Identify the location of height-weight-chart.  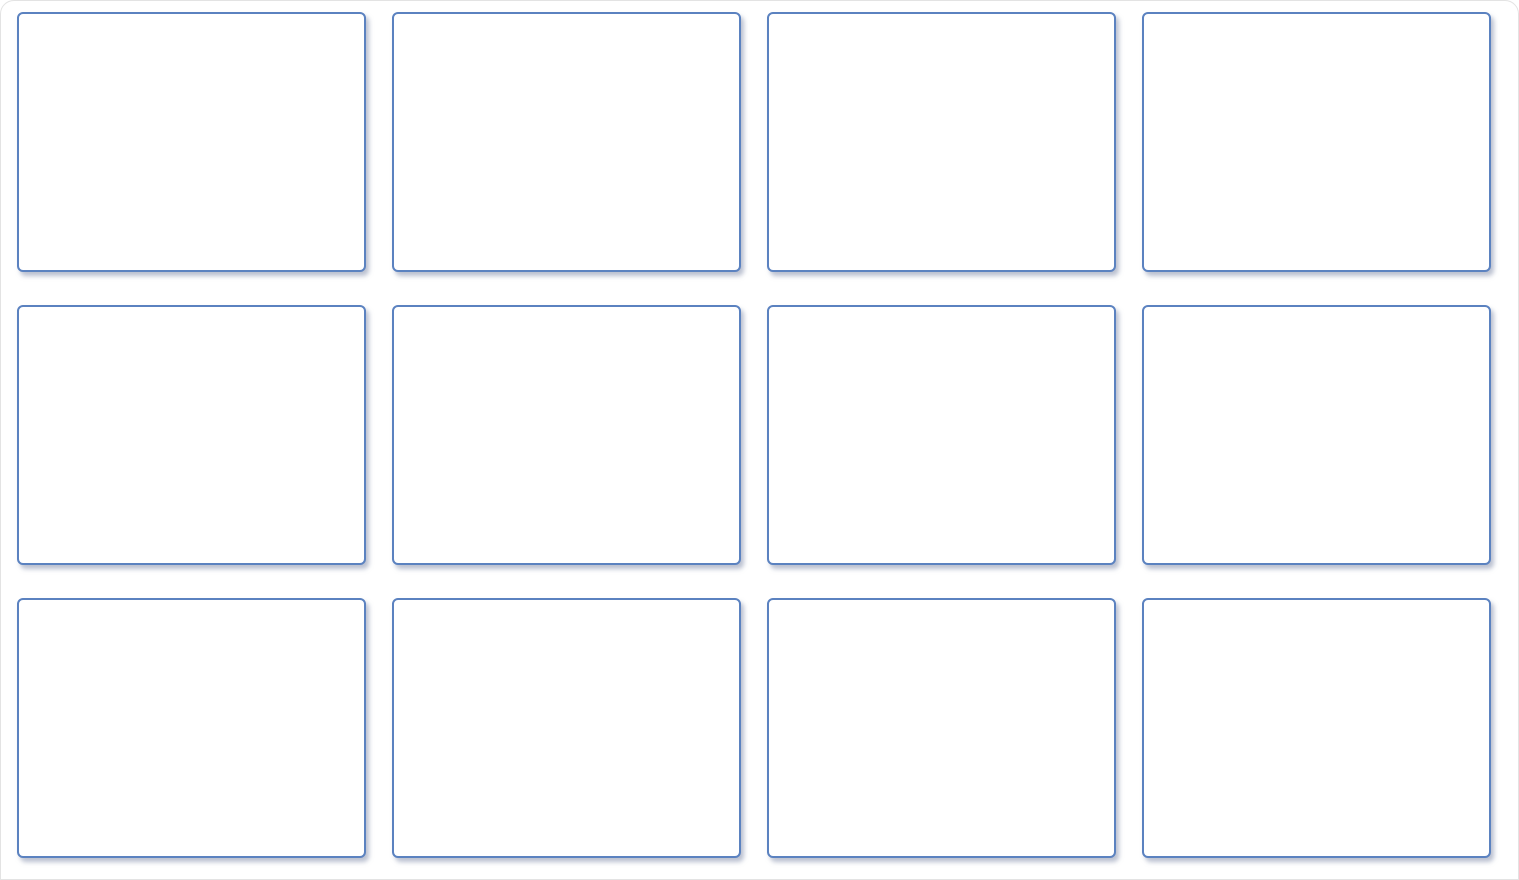
(566, 728).